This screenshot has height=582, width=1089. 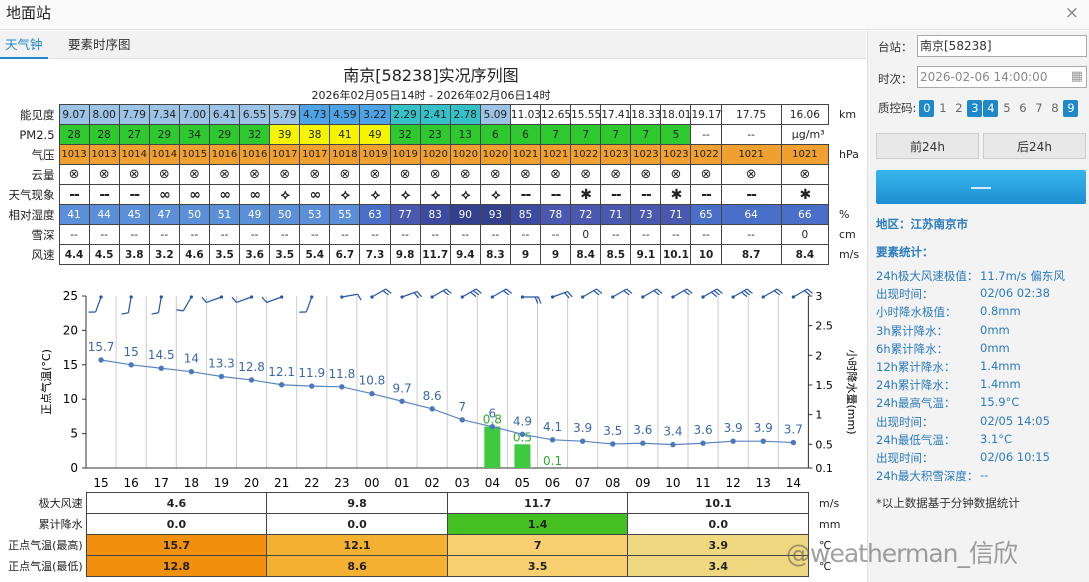 I want to click on tab-weather-clock: 天气钟, so click(x=24, y=45).